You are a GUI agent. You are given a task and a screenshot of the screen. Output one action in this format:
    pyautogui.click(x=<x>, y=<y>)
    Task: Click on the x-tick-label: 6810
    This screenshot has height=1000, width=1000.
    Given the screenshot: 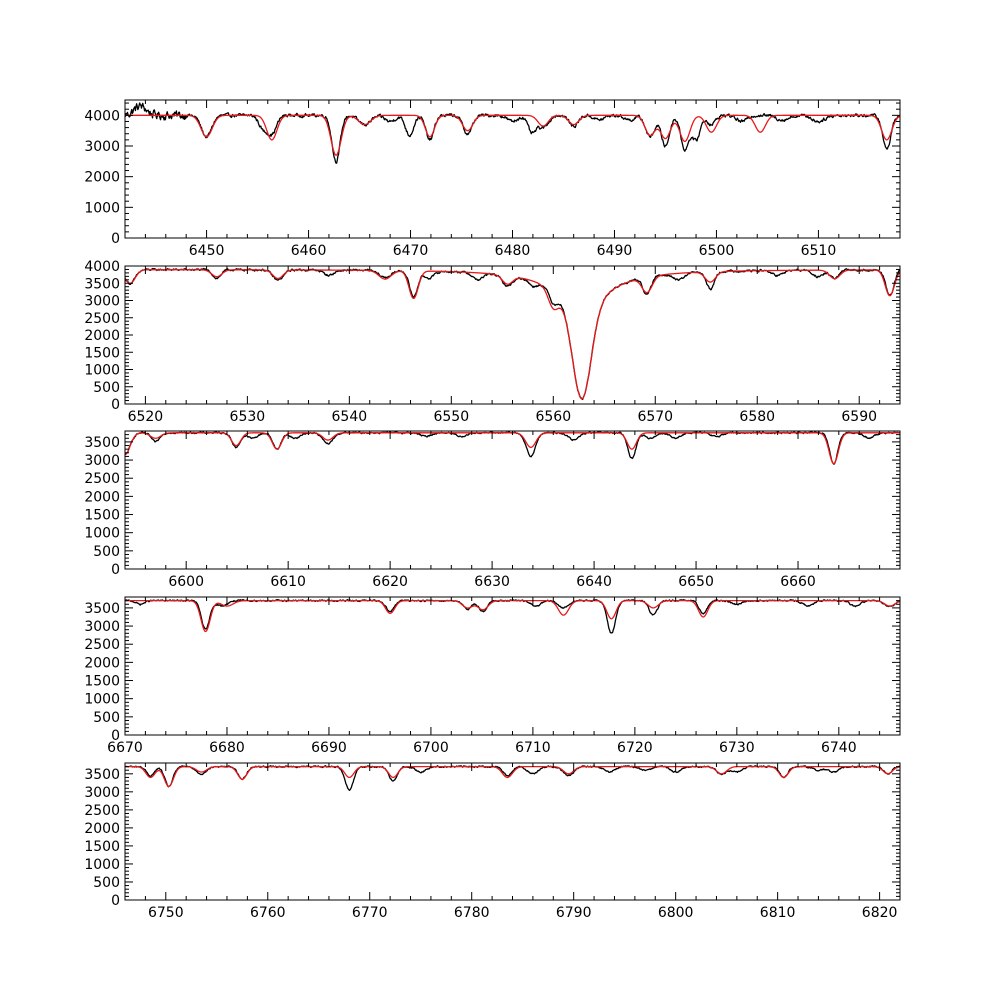 What is the action you would take?
    pyautogui.click(x=778, y=913)
    